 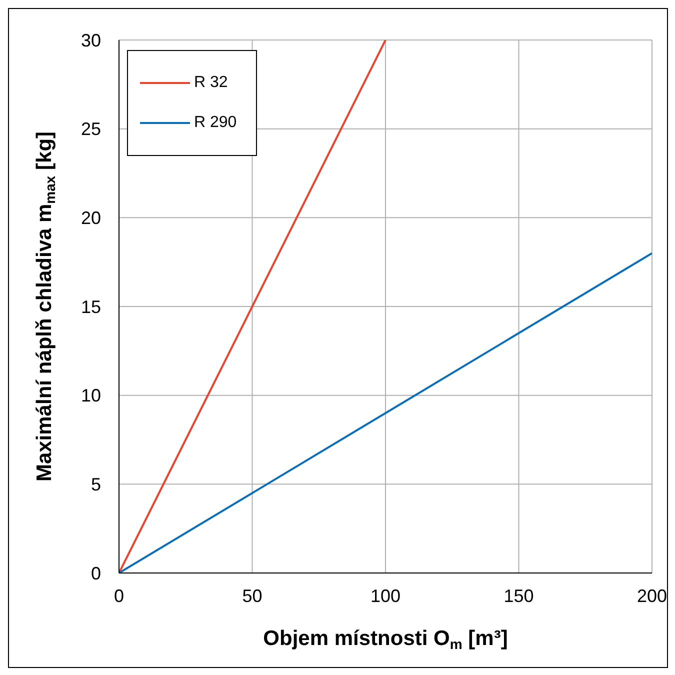 I want to click on y-tick-label: 20, so click(x=90, y=218).